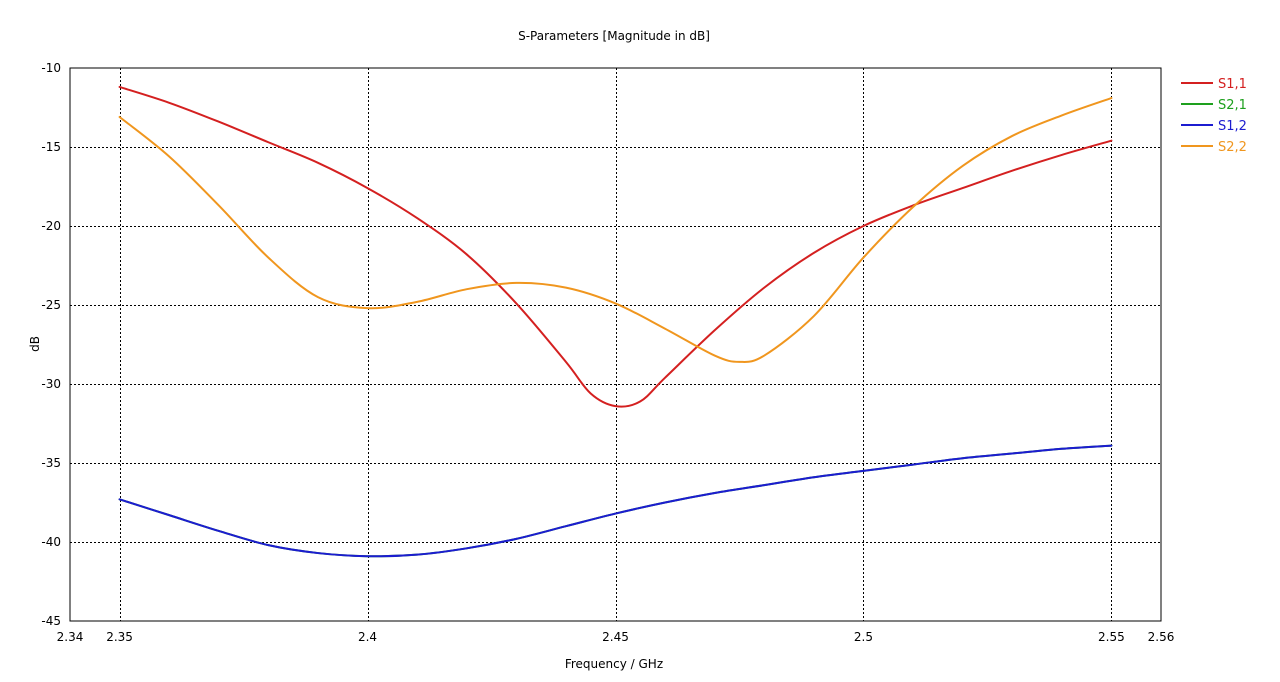 The width and height of the screenshot is (1280, 682). Describe the element at coordinates (51, 621) in the screenshot. I see `y-tick-label: -45` at that location.